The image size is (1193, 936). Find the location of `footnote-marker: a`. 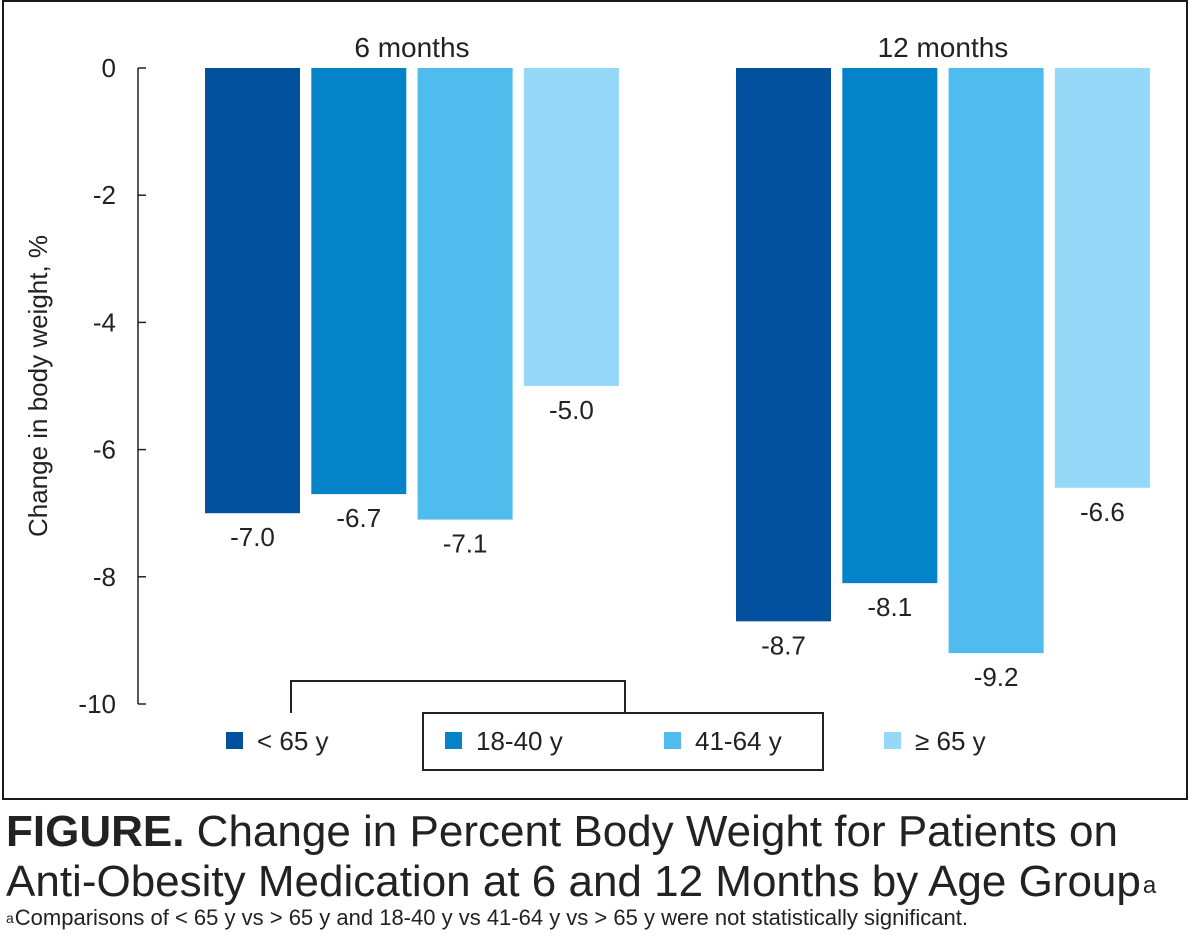

footnote-marker: a is located at coordinates (1149, 885).